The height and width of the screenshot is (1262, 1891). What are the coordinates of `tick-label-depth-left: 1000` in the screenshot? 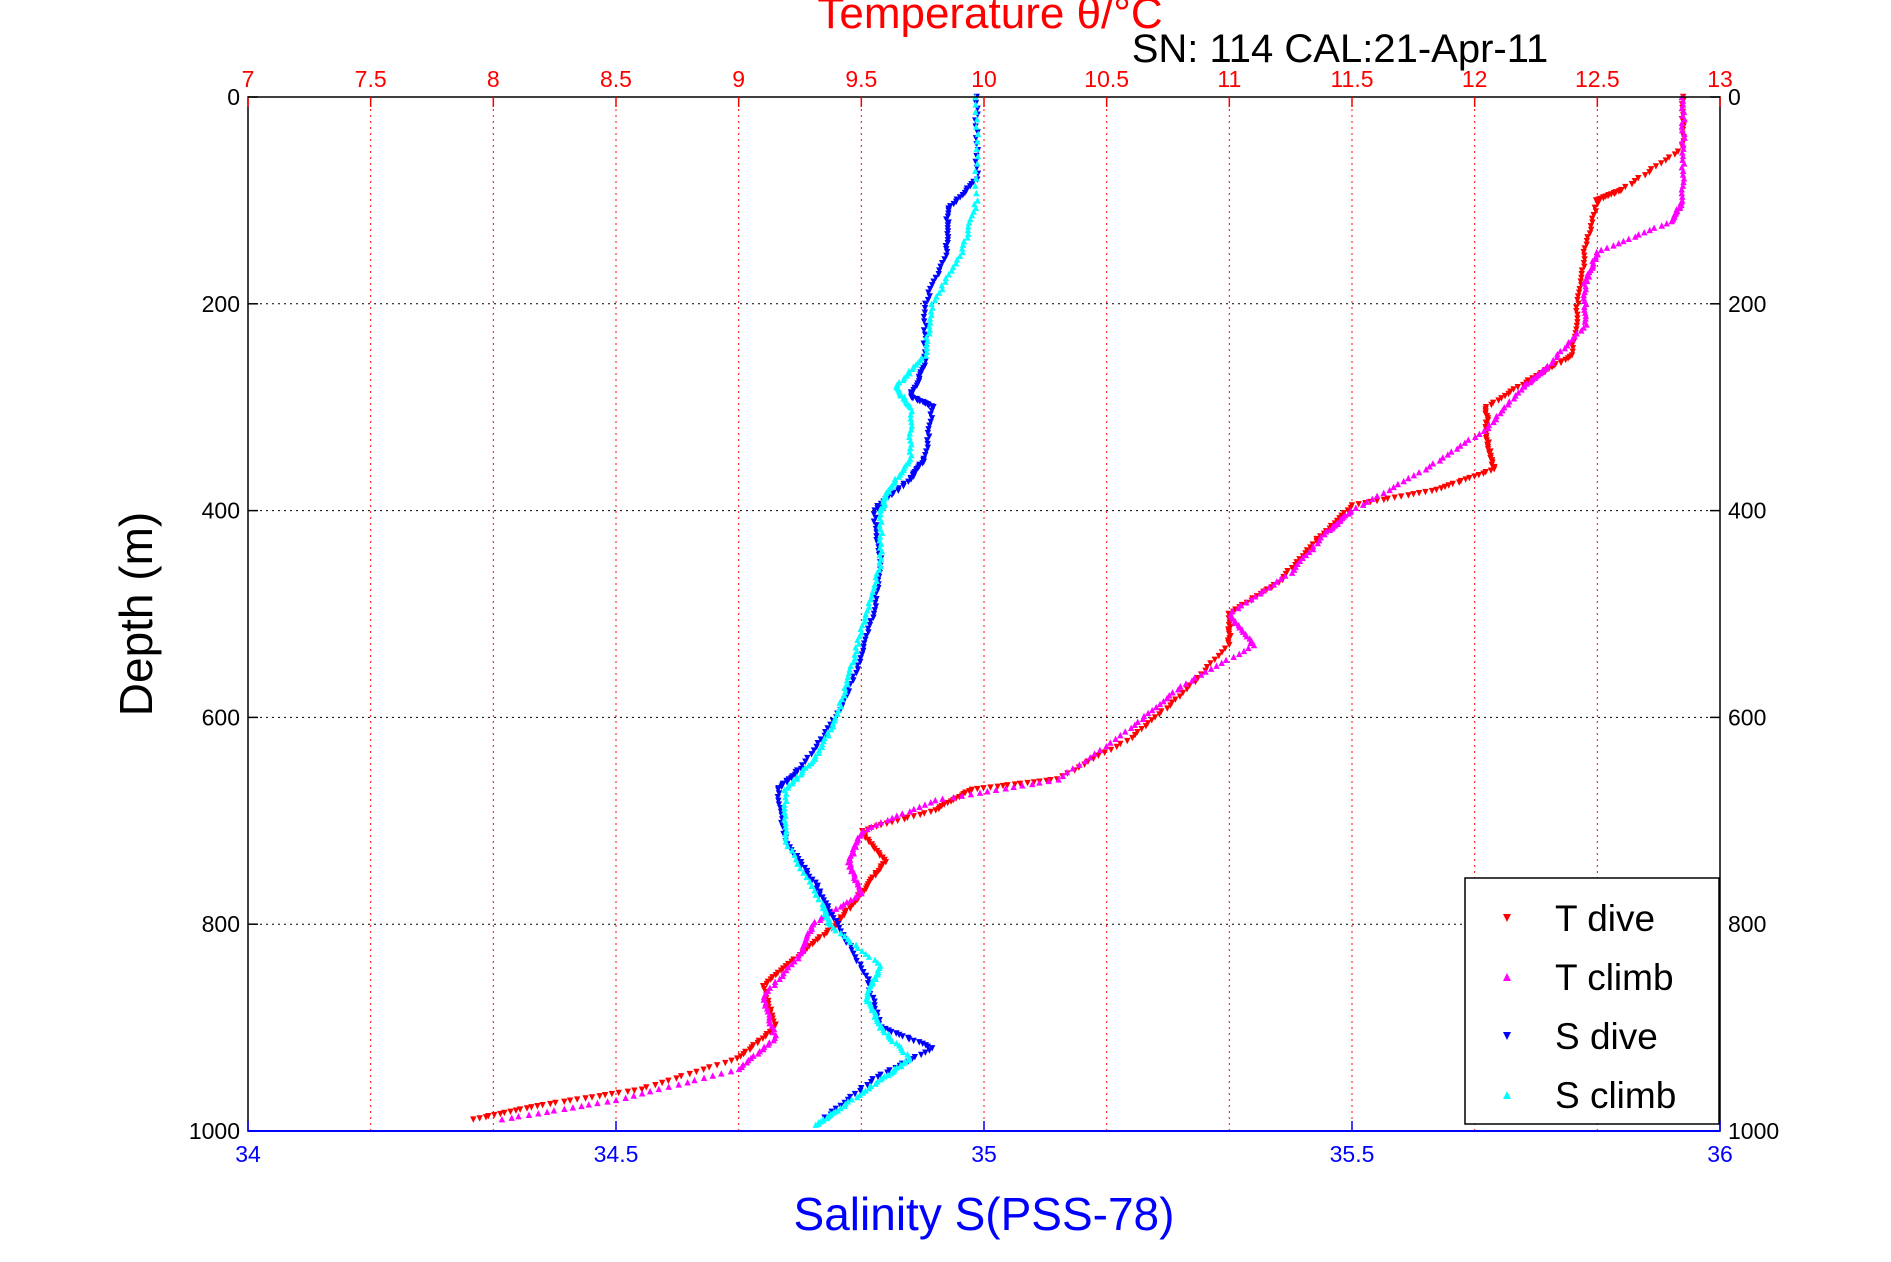 It's located at (214, 1131).